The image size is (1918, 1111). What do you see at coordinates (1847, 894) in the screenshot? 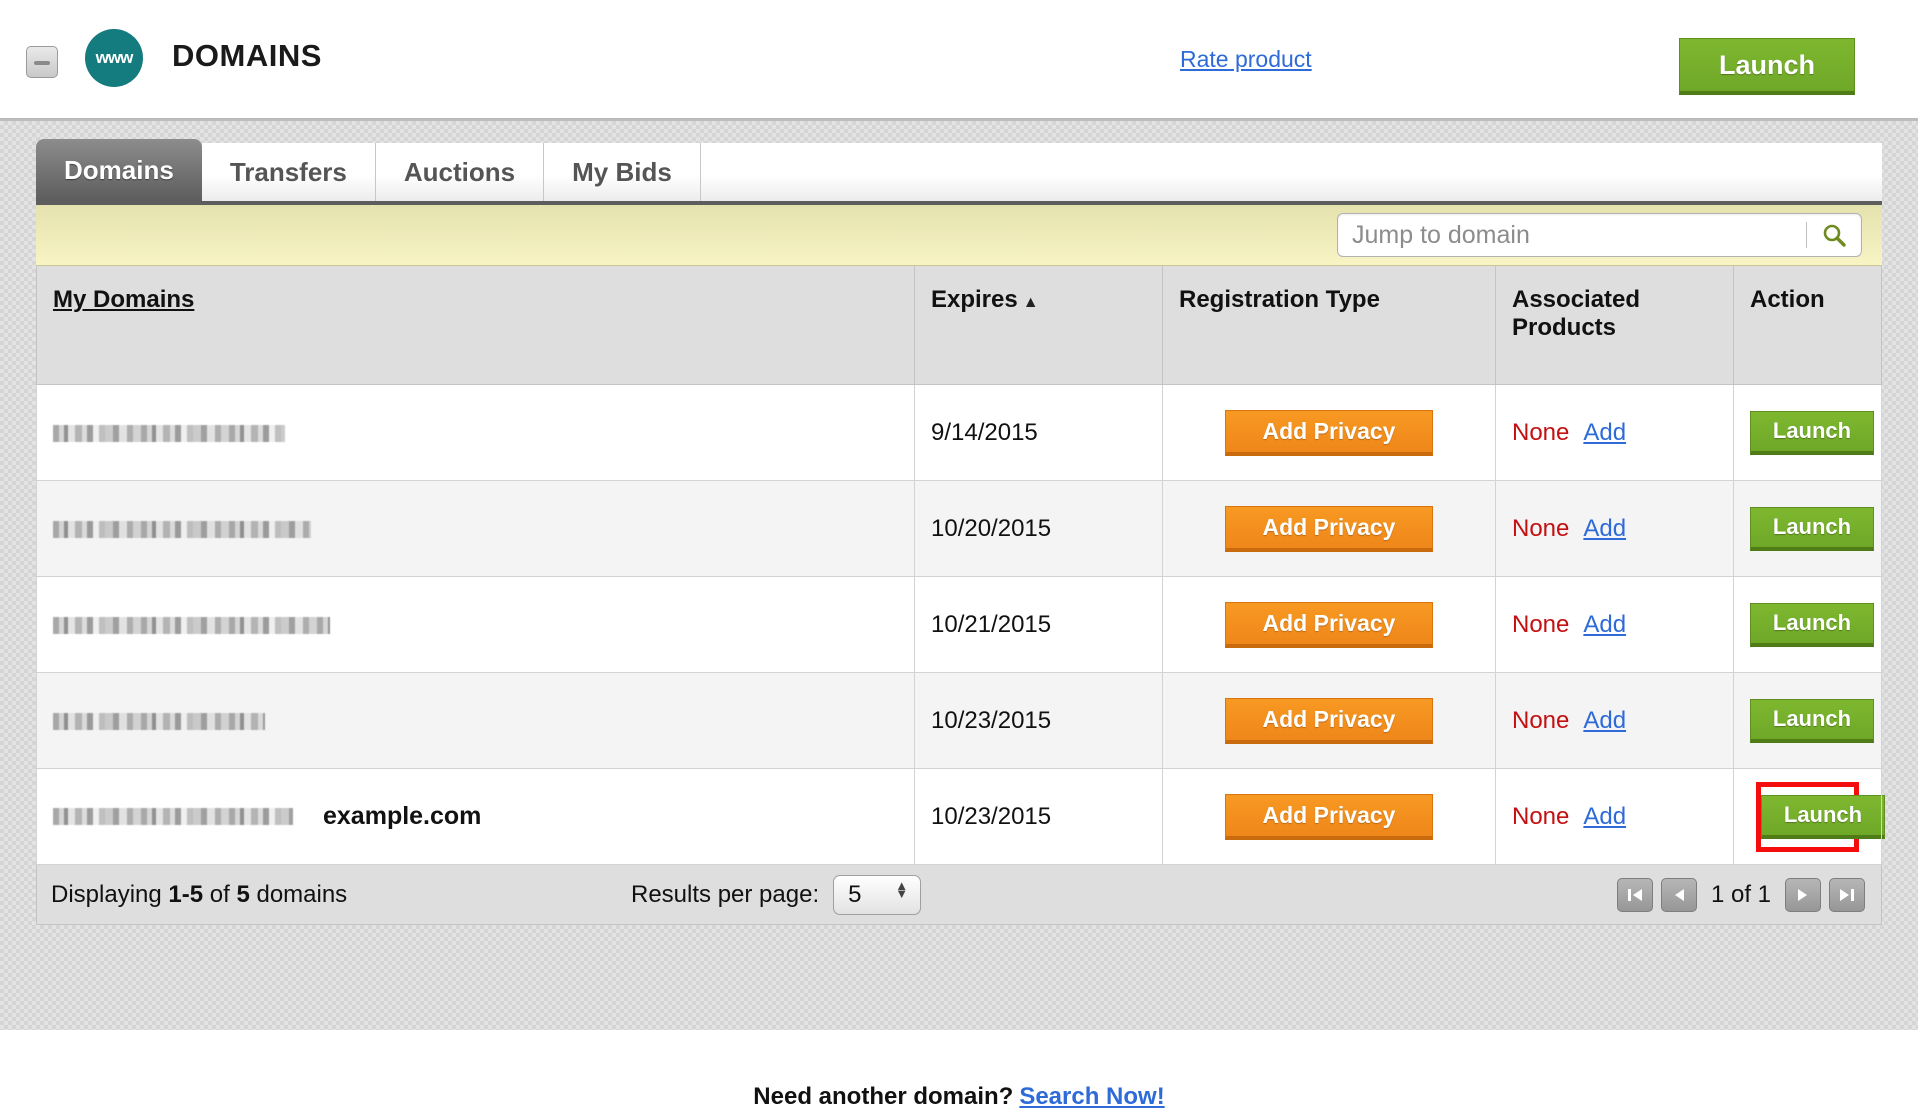
I see `pager-last-icon` at bounding box center [1847, 894].